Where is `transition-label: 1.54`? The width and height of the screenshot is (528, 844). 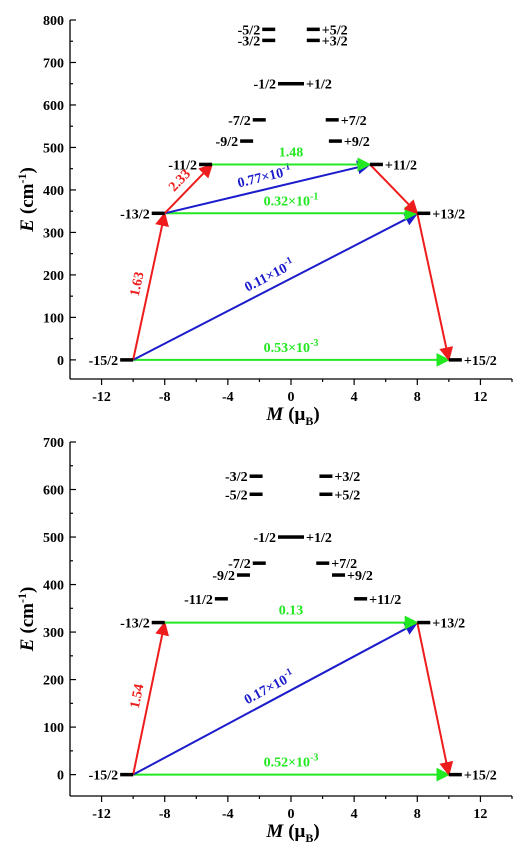
transition-label: 1.54 is located at coordinates (138, 696).